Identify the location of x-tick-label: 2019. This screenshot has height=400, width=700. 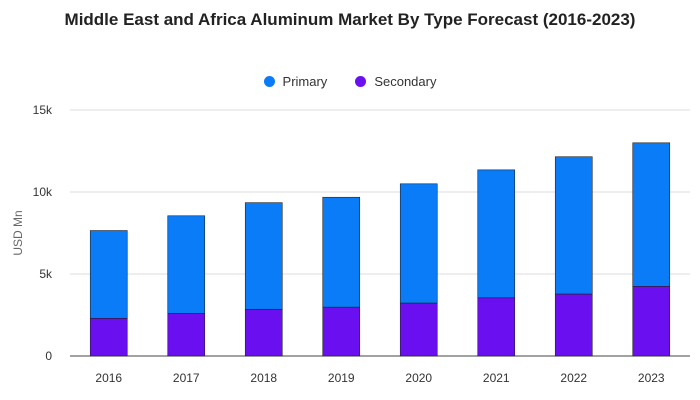
(341, 378).